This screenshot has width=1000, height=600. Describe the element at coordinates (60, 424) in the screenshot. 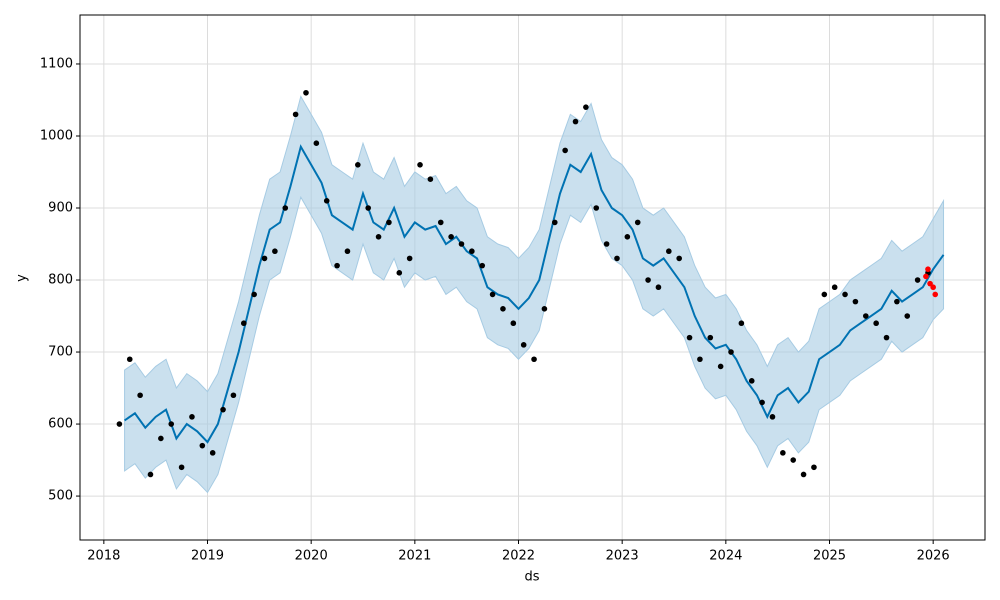

I see `y-tick-label: 600` at that location.